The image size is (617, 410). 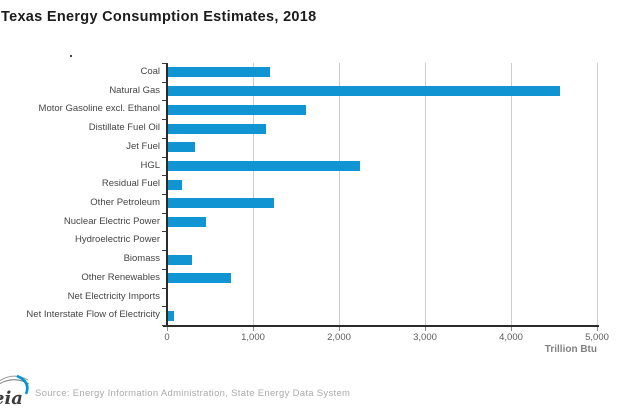 I want to click on category-label: Net Interstate Flow of Electricity, so click(x=93, y=315).